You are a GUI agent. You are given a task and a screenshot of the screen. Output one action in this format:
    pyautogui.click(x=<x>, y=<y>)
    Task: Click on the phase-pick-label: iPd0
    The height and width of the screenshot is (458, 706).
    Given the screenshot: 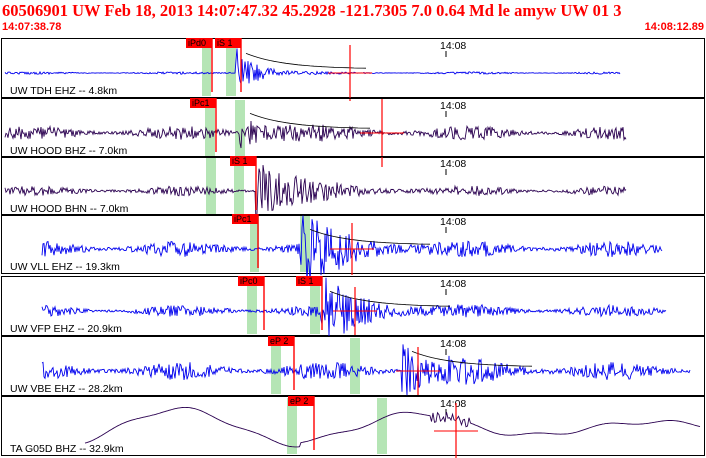 What is the action you would take?
    pyautogui.click(x=197, y=43)
    